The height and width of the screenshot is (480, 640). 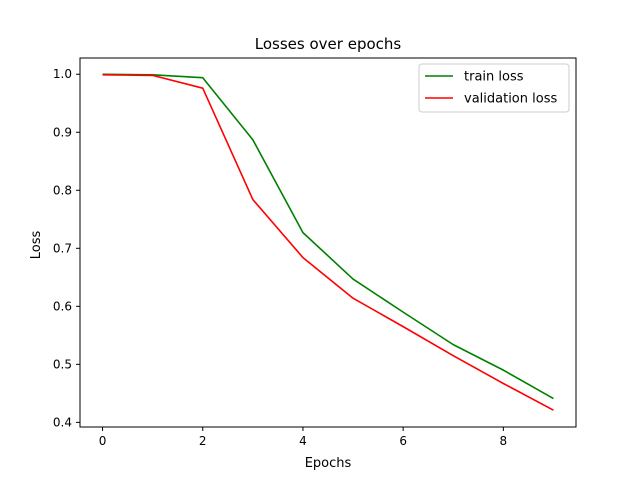 I want to click on y-tick-label: 1.0, so click(x=62, y=74).